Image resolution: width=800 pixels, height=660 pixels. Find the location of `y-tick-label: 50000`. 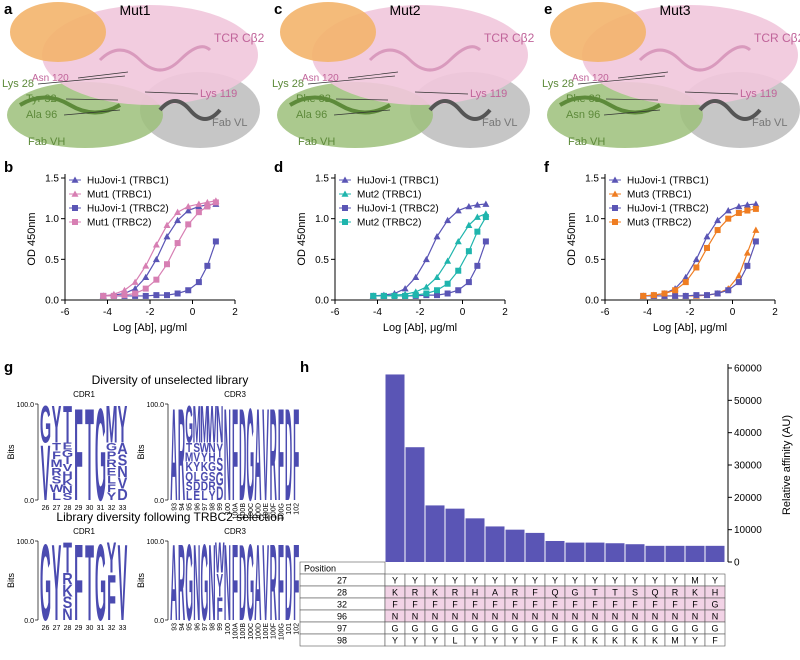

y-tick-label: 50000 is located at coordinates (748, 401).